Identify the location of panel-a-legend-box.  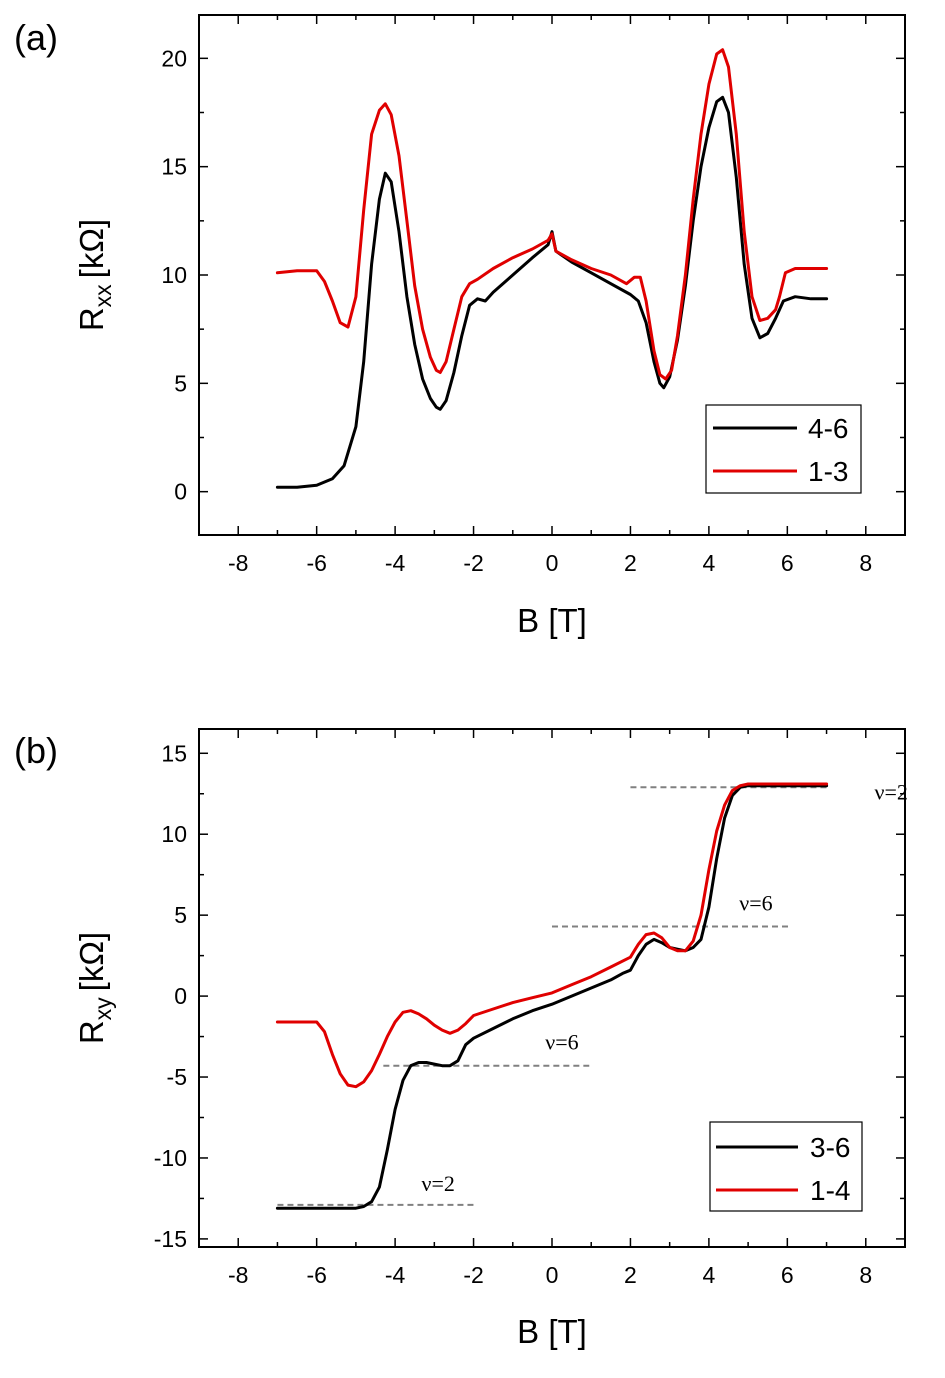
(783, 449).